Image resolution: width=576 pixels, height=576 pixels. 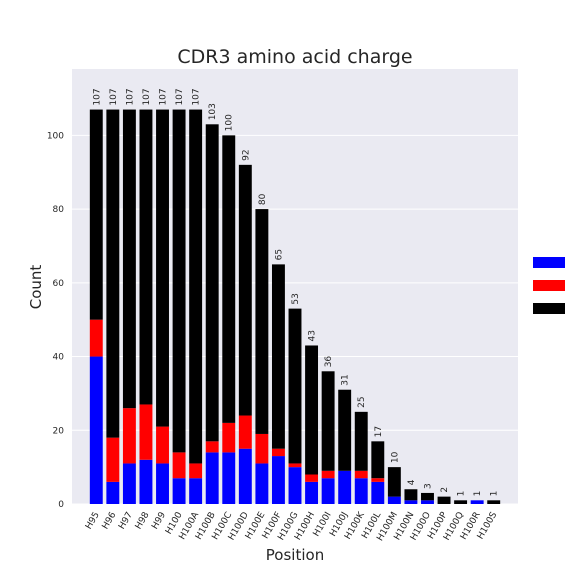 I want to click on bar-total-label: 65, so click(x=279, y=254).